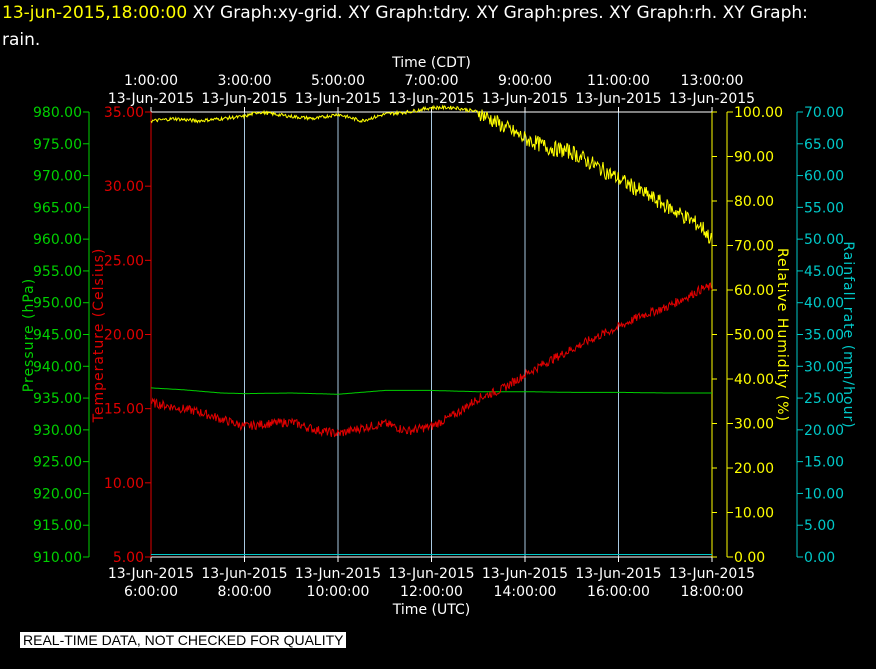 This screenshot has width=876, height=669. What do you see at coordinates (57, 367) in the screenshot?
I see `pressure-tick-label: 940.00` at bounding box center [57, 367].